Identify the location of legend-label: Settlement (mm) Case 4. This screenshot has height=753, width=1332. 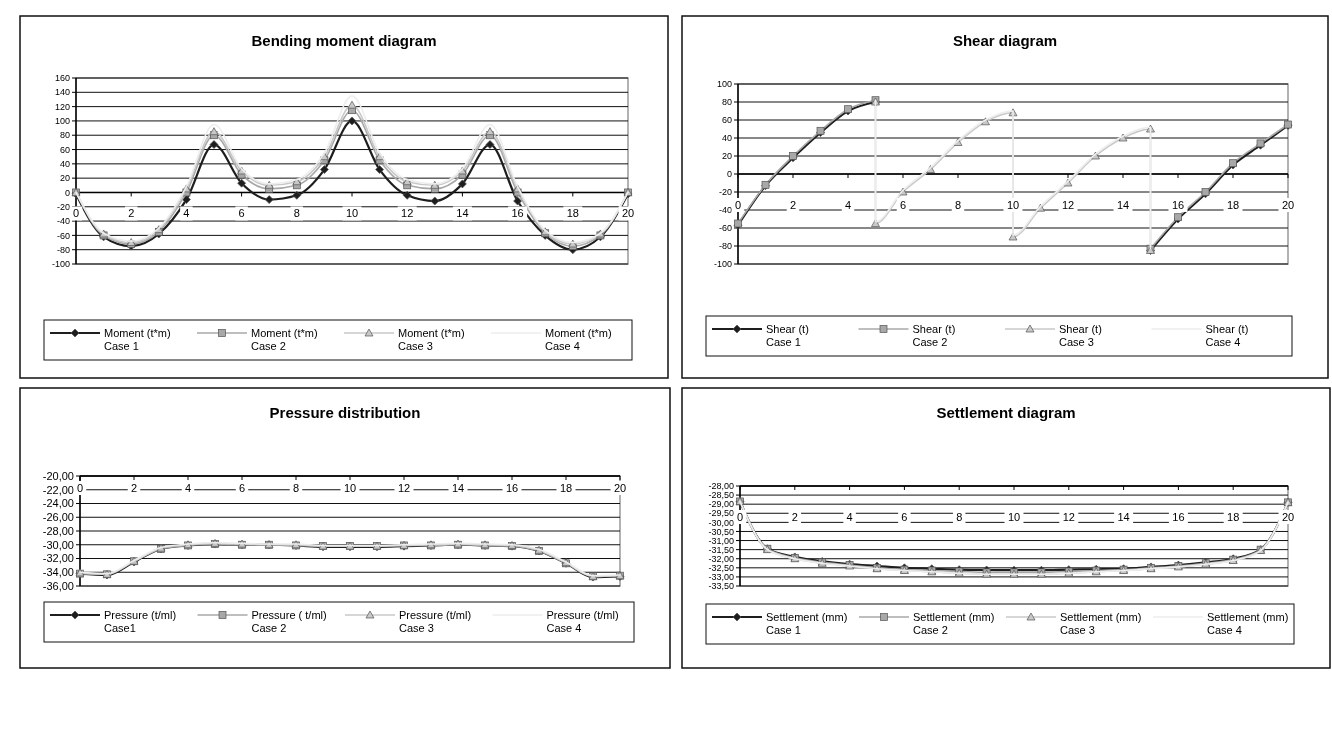
(1248, 623).